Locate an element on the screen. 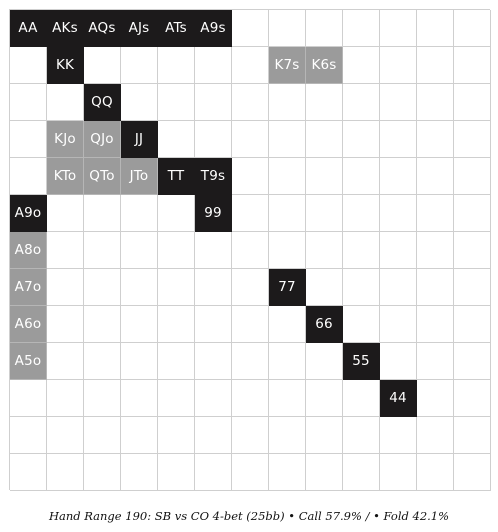  hand-cell-call: AA is located at coordinates (28, 28).